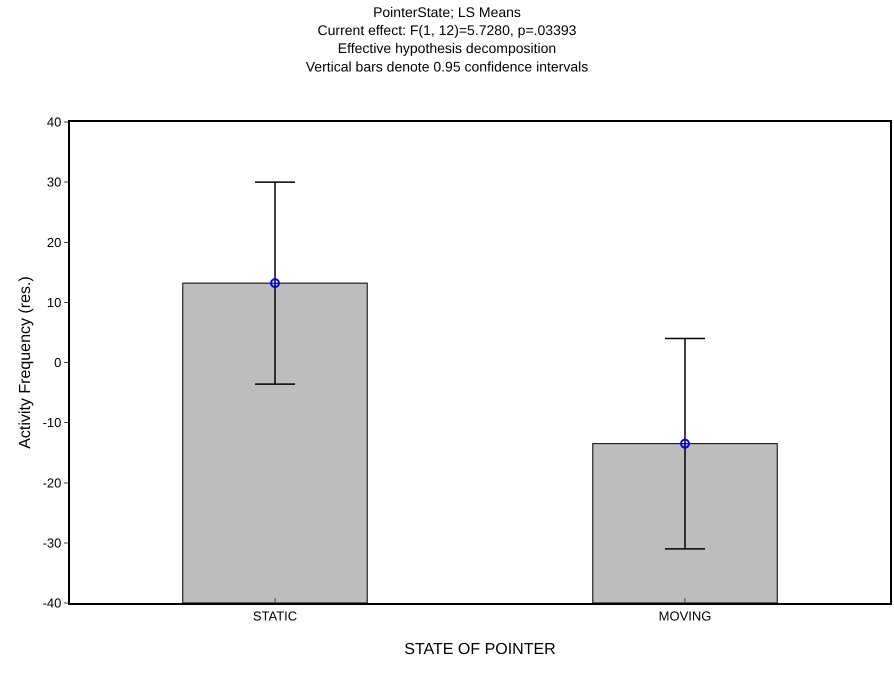  I want to click on y-tick-label: -10, so click(52, 422).